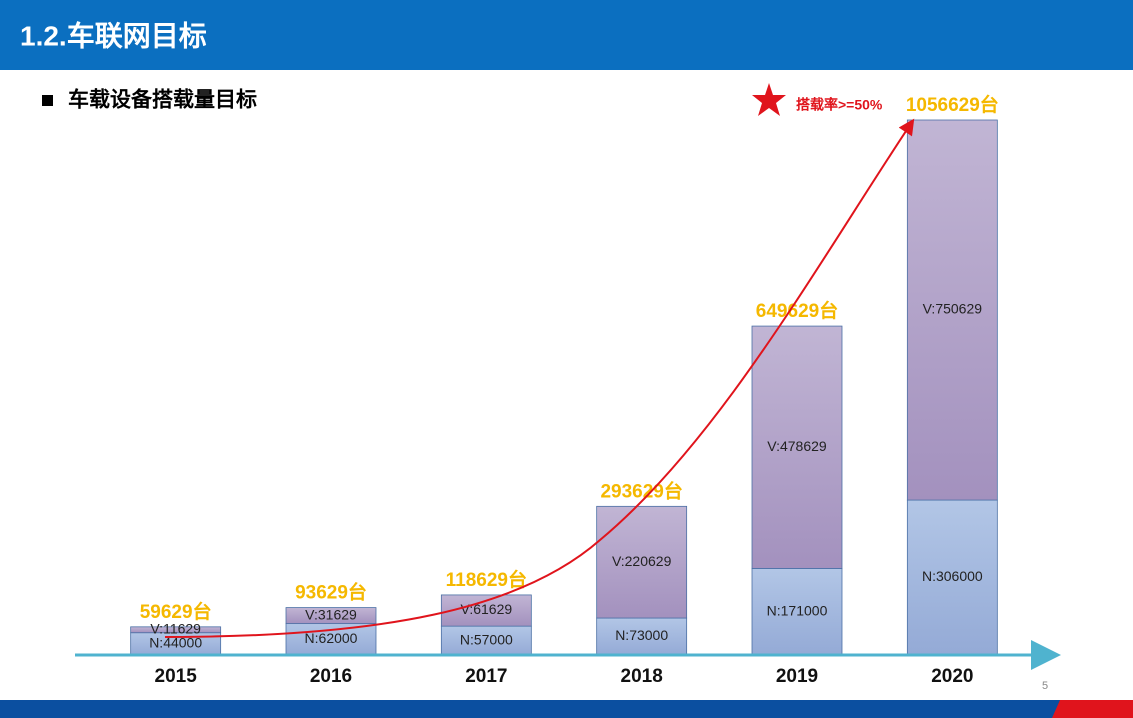 This screenshot has width=1133, height=718. What do you see at coordinates (486, 579) in the screenshot?
I see `total-label: 118629台` at bounding box center [486, 579].